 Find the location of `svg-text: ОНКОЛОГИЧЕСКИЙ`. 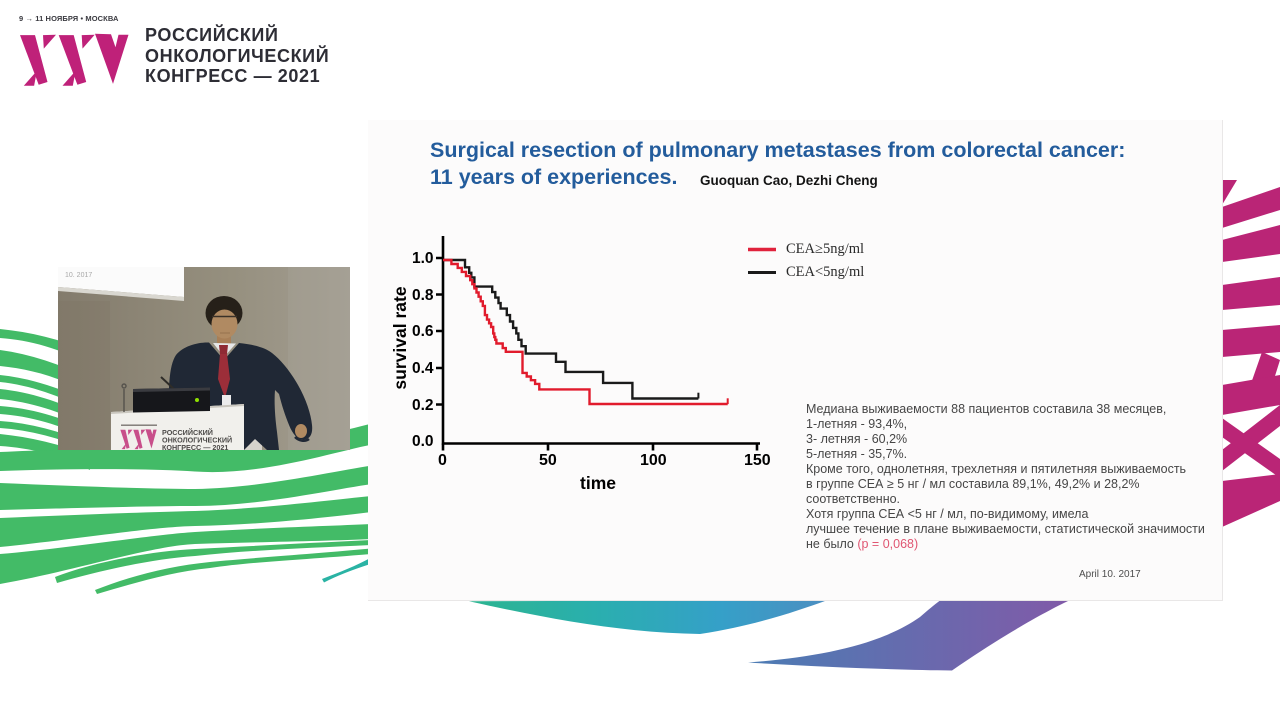

svg-text: ОНКОЛОГИЧЕСКИЙ is located at coordinates (197, 439).